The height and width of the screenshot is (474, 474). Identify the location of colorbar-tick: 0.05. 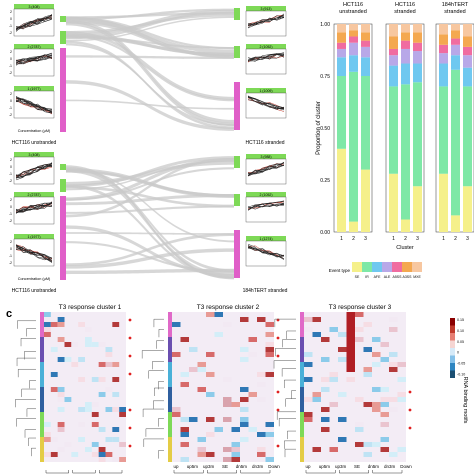
(460, 342).